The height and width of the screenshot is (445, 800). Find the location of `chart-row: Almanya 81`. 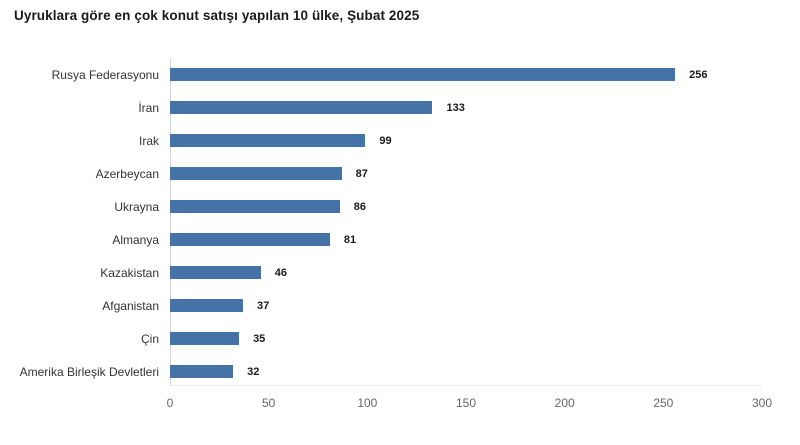

chart-row: Almanya 81 is located at coordinates (400, 239).